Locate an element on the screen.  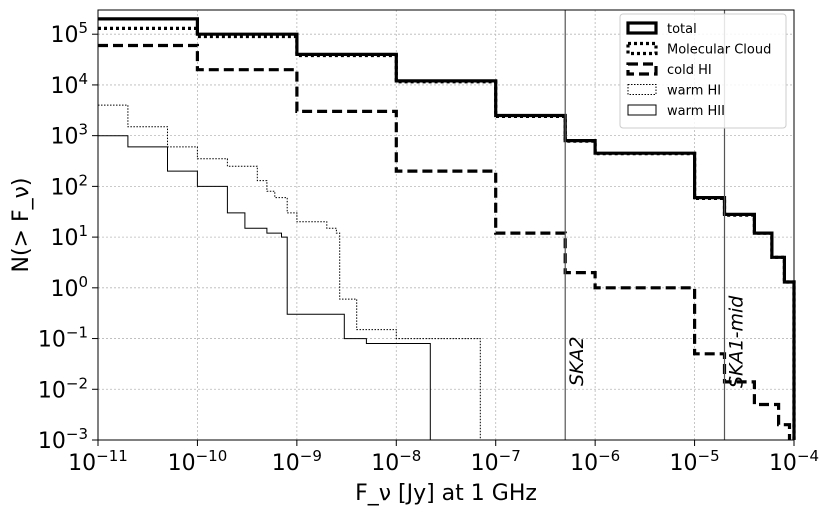
y-tick-label: 10³ is located at coordinates (69, 135).